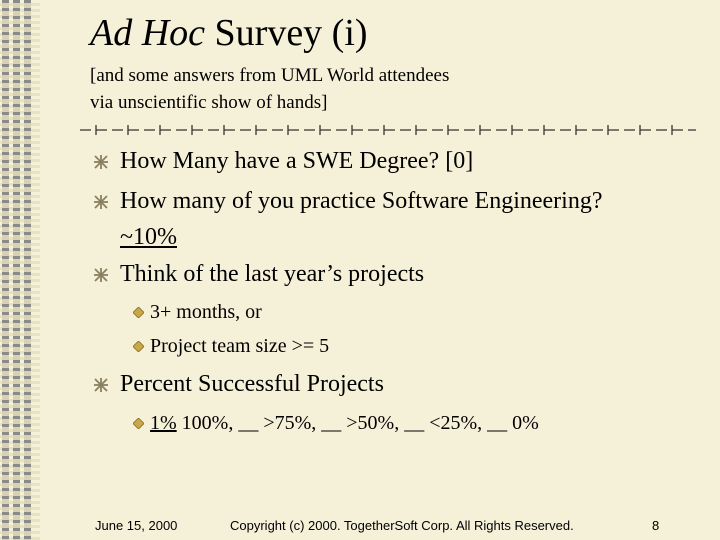 The image size is (720, 540). I want to click on slide-title-rest: Survey (i), so click(286, 33).